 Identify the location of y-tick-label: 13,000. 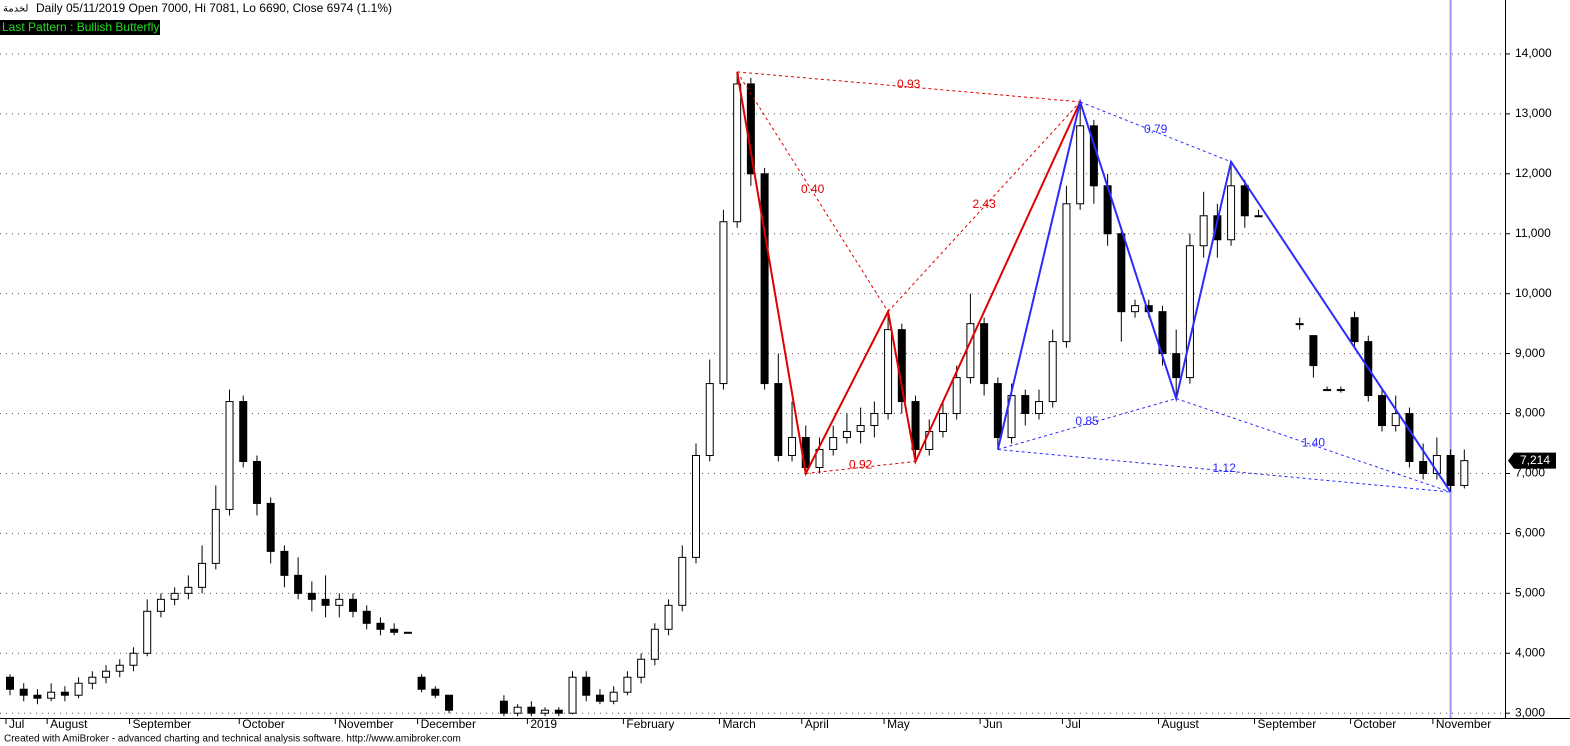
(1533, 113).